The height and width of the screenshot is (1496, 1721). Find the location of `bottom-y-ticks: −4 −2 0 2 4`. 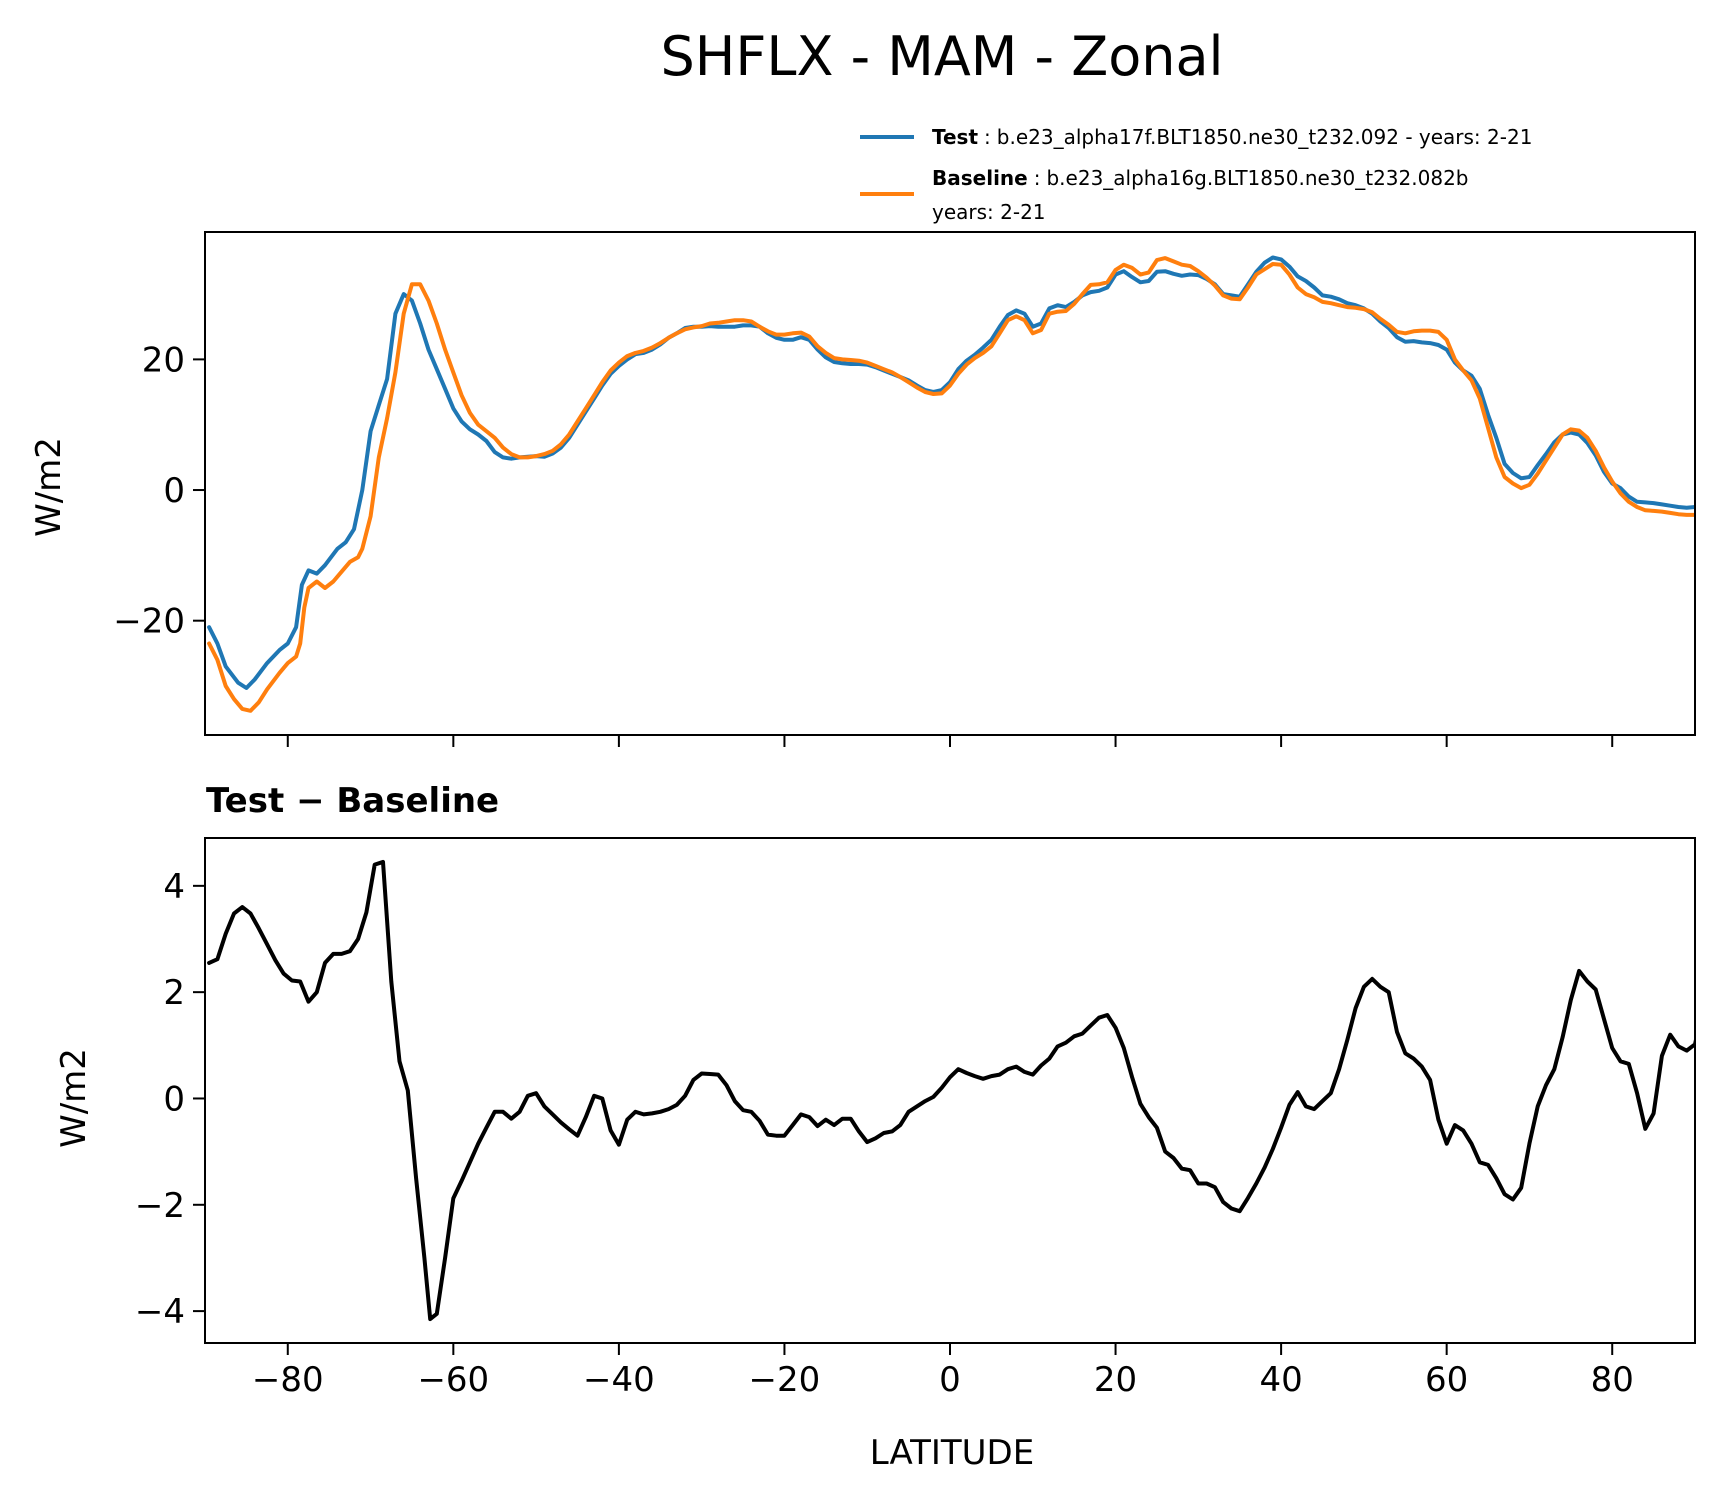

bottom-y-ticks: −4 −2 0 2 4 is located at coordinates (170, 1099).